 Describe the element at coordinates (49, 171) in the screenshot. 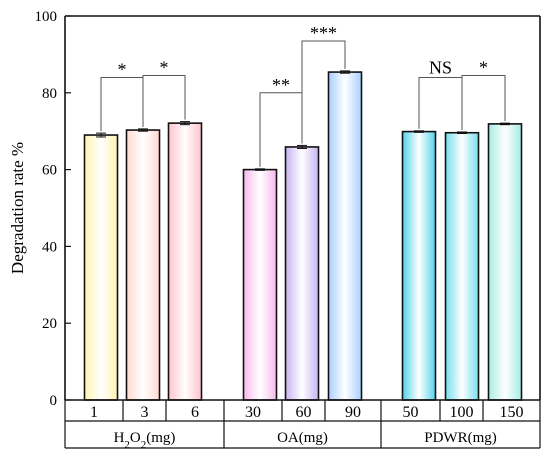

I see `y-tick-label: 60` at that location.